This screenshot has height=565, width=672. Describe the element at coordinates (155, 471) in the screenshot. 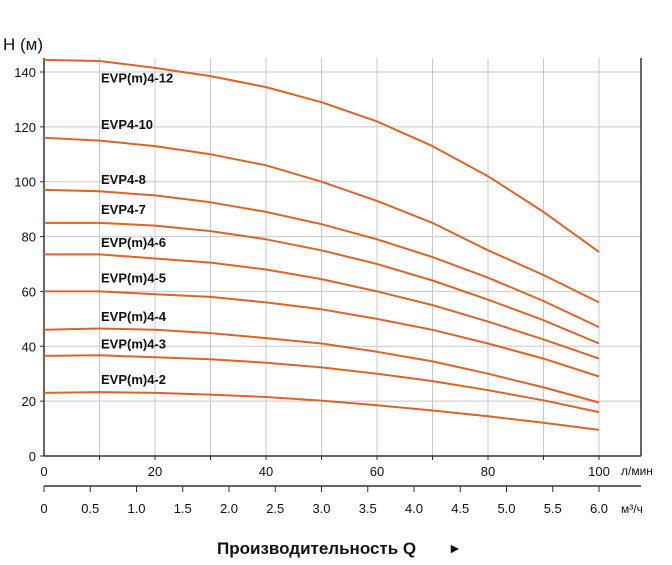

I see `x-tick-label: 20` at that location.